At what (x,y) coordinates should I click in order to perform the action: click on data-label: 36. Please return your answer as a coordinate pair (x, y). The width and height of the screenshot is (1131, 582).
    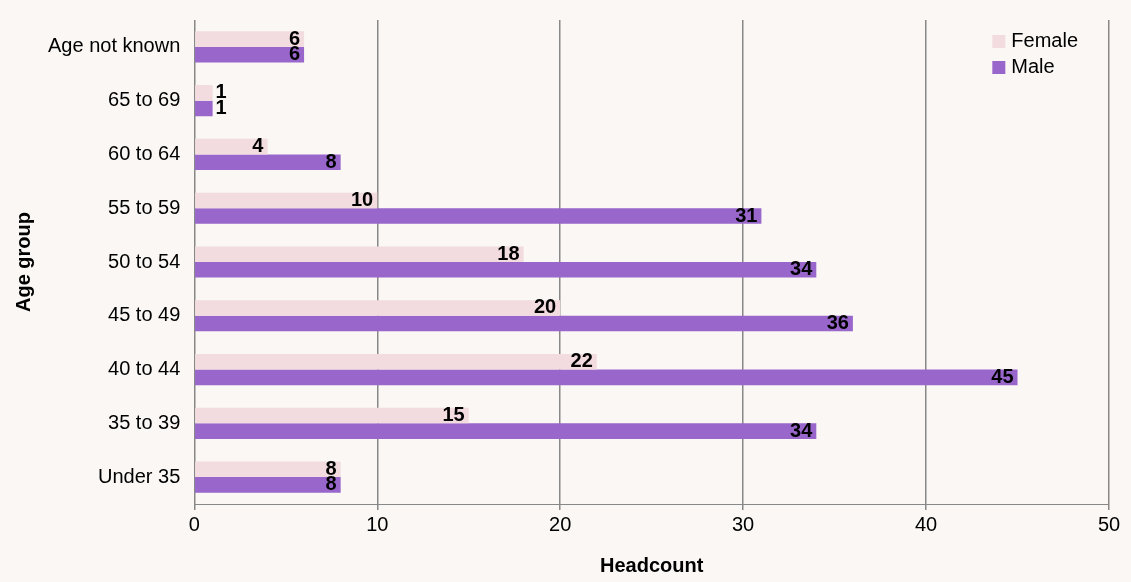
    Looking at the image, I should click on (837, 322).